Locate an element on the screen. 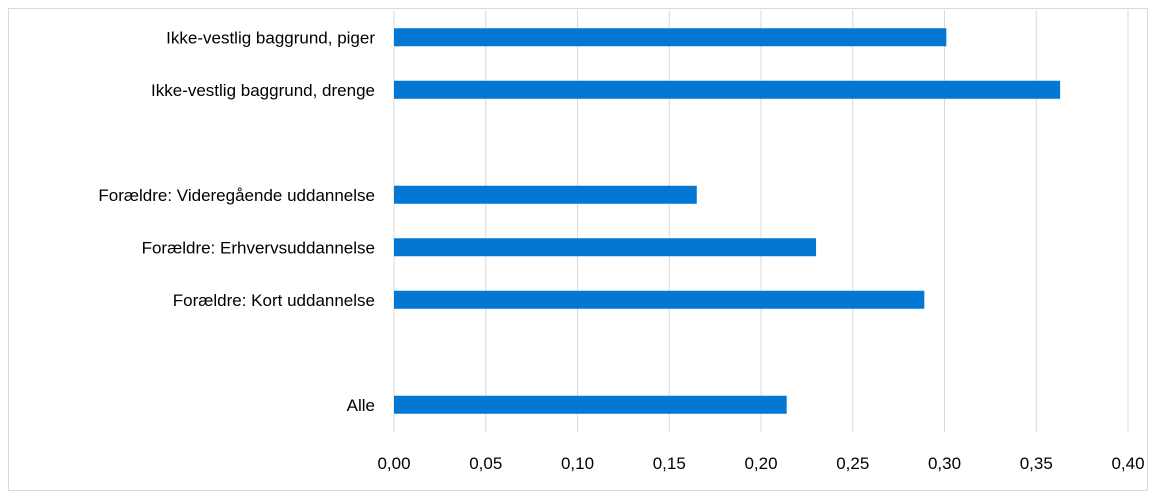  x-tick-labels: 0,00 0,05 0,10 0,15 0,20 0,25 0,30 0,35 0,40 is located at coordinates (760, 463).